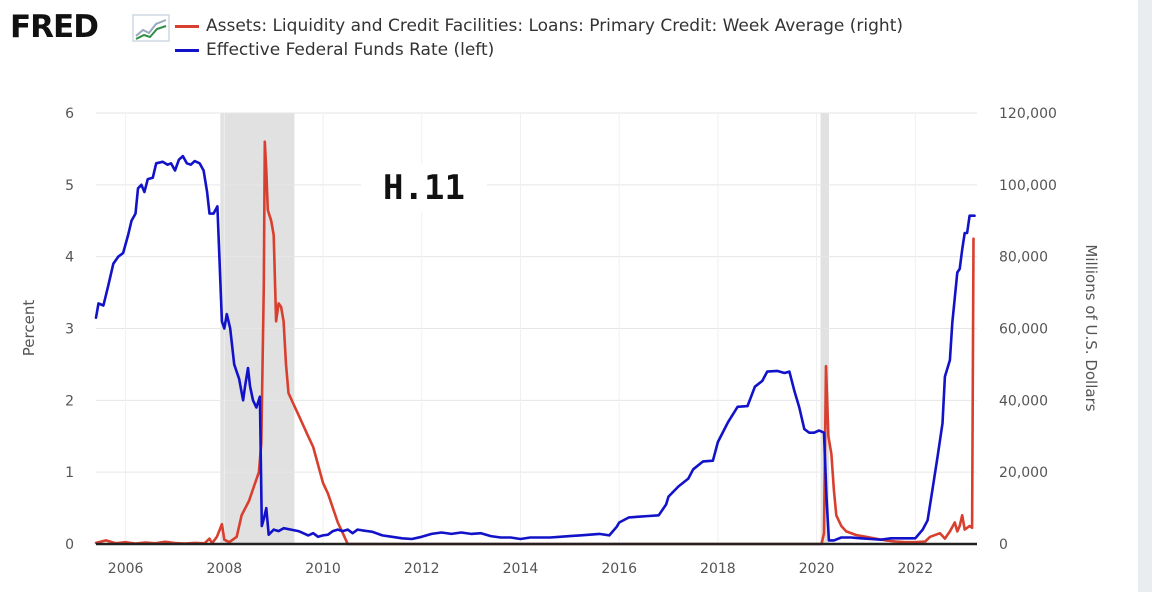 The image size is (1152, 592). I want to click on legend-swatch-blue, so click(187, 50).